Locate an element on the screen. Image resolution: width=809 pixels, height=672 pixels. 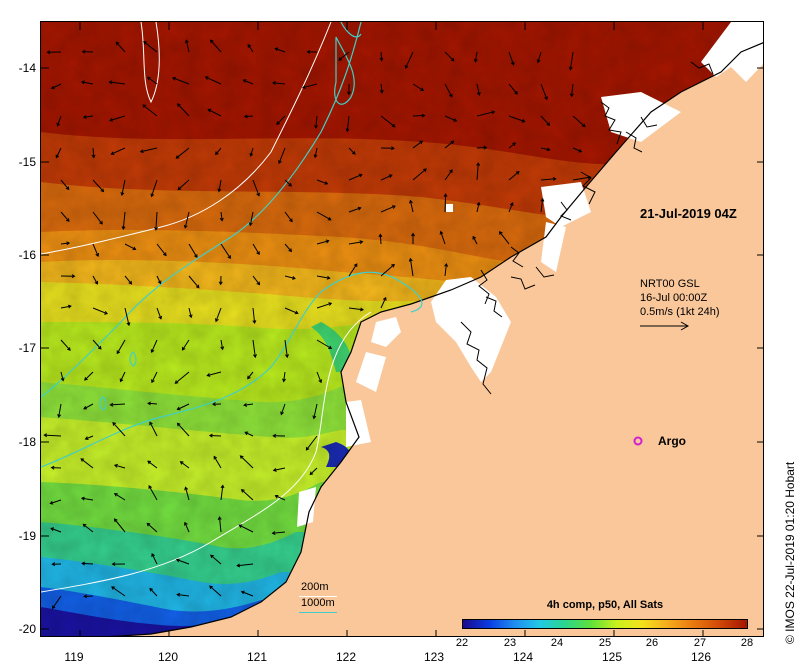
colorbar-label: 27 is located at coordinates (700, 643).